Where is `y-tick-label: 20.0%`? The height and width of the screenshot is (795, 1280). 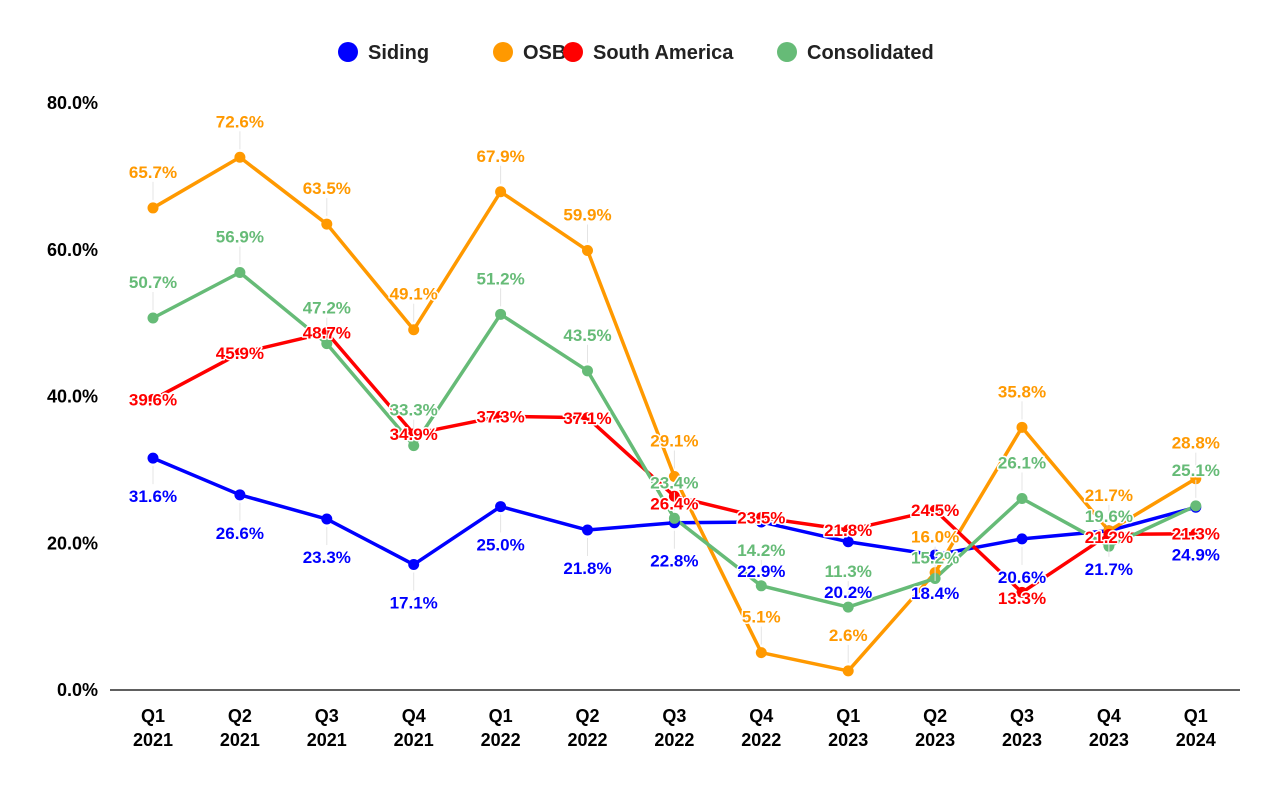 y-tick-label: 20.0% is located at coordinates (72, 543).